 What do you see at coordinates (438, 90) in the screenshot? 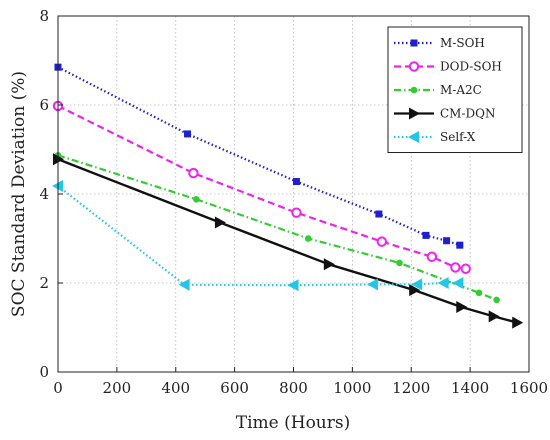
I see `legend-item: M-A2C` at bounding box center [438, 90].